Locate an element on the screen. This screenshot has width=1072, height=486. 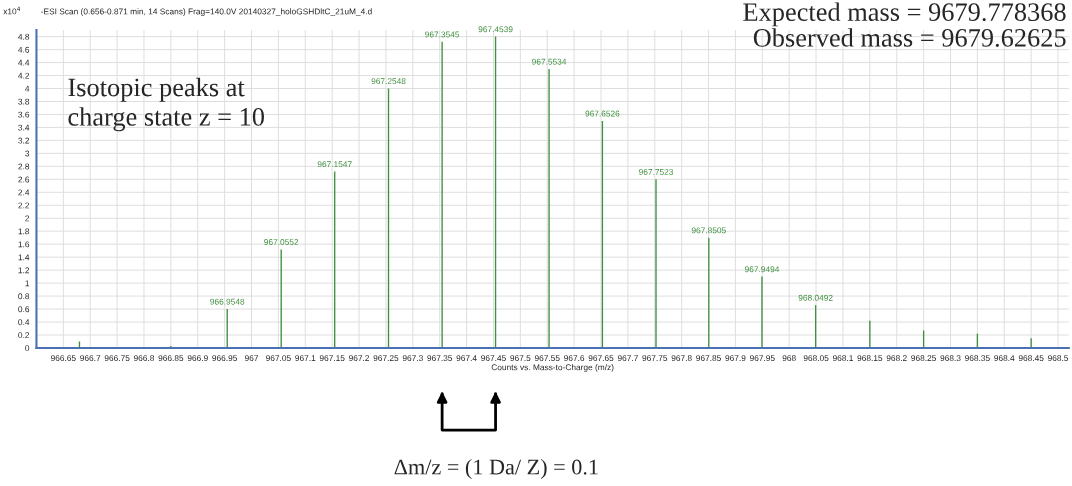
x-tick-label: 968.1 is located at coordinates (842, 358).